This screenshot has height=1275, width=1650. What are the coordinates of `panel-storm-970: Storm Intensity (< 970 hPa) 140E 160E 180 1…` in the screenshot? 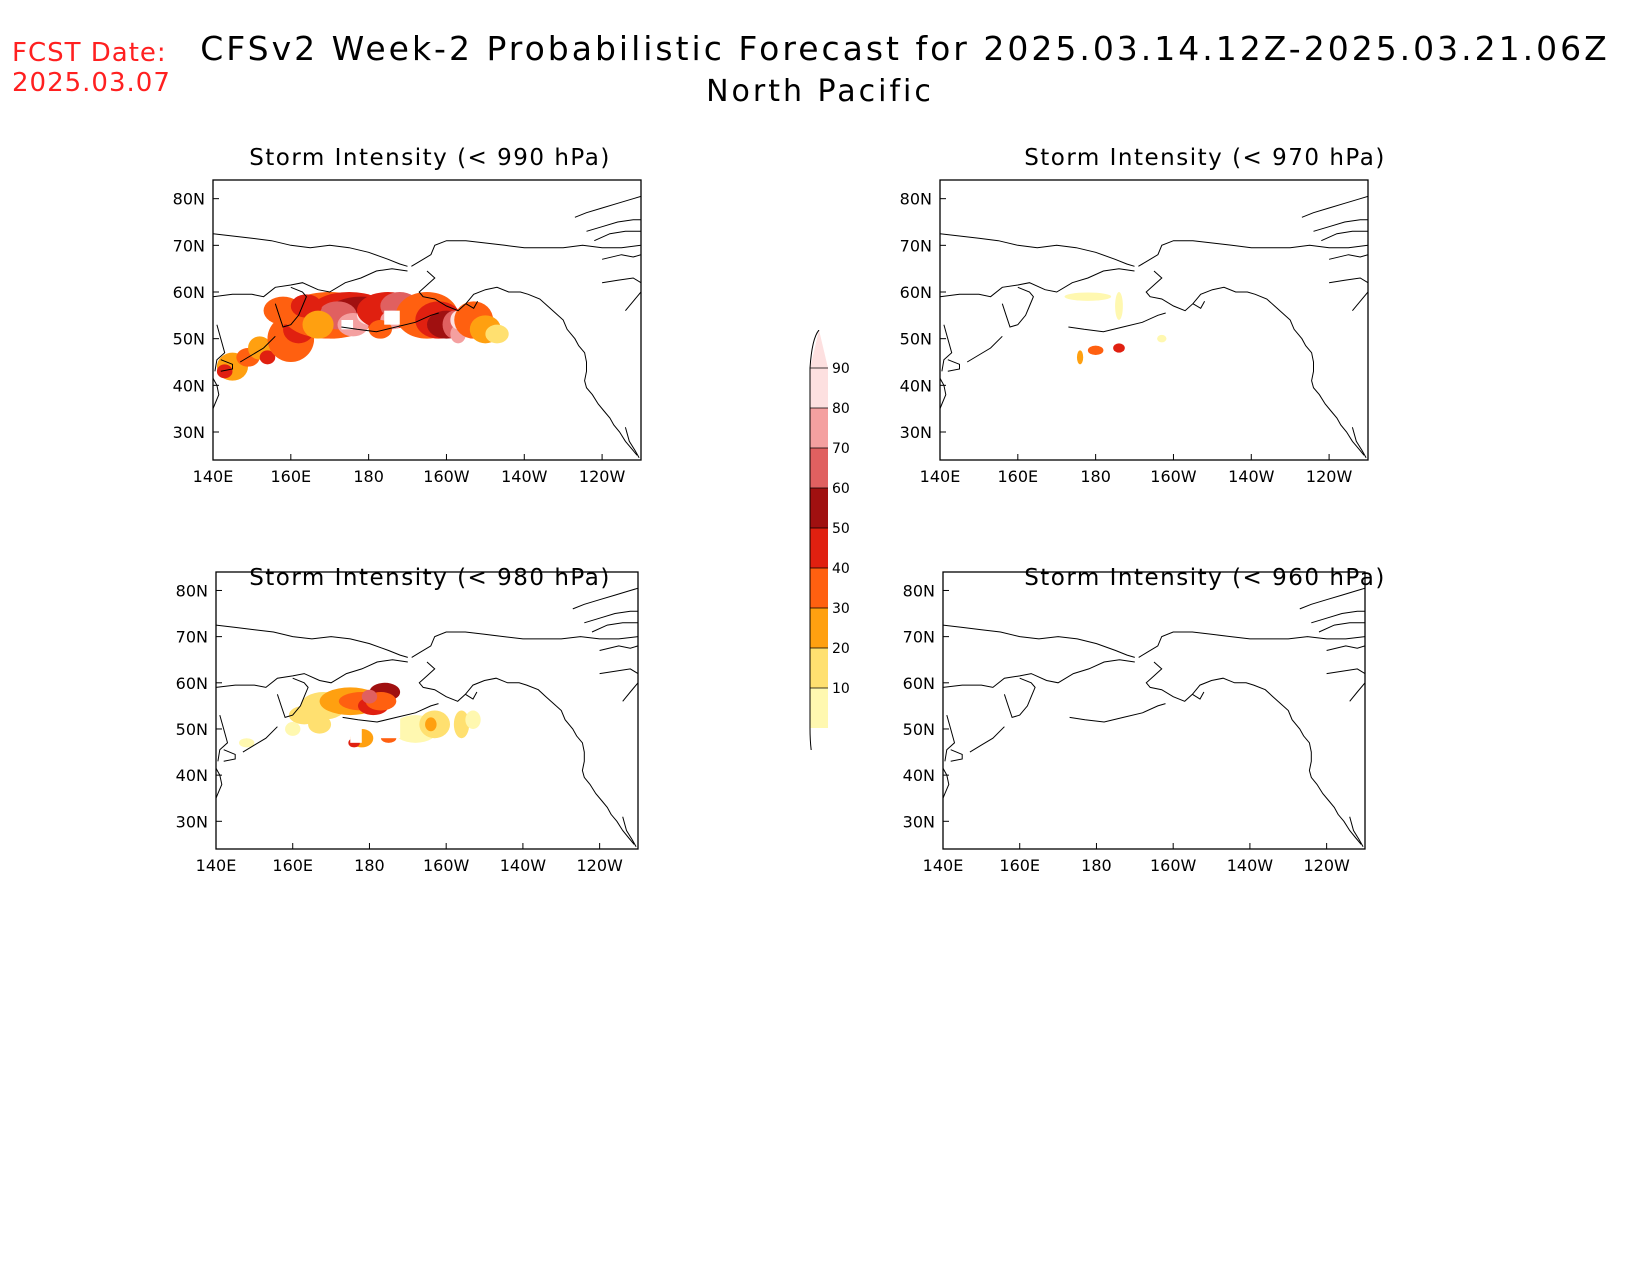 It's located at (1187, 330).